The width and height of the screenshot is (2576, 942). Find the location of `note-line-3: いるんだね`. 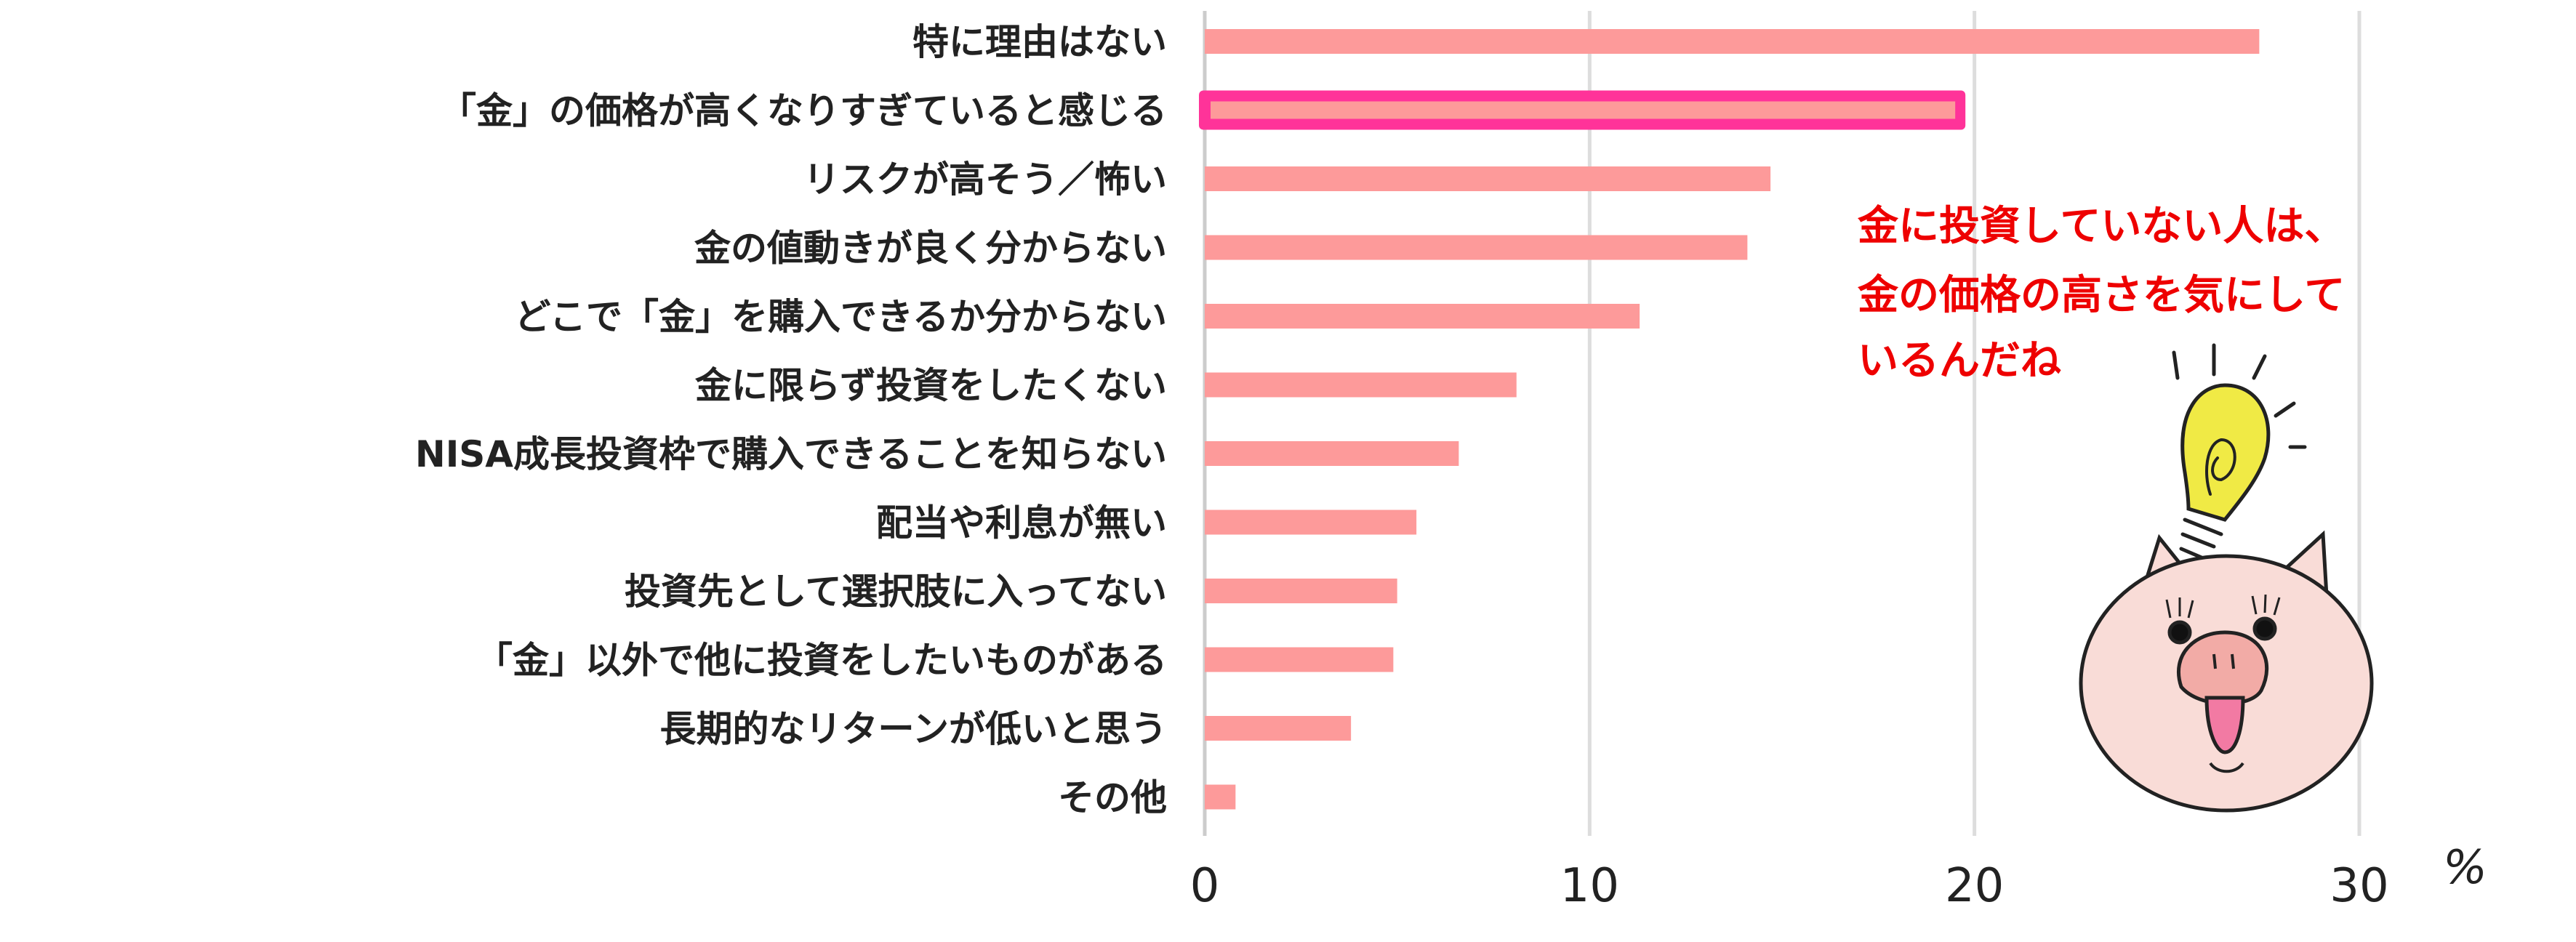

note-line-3: いるんだね is located at coordinates (1959, 361).